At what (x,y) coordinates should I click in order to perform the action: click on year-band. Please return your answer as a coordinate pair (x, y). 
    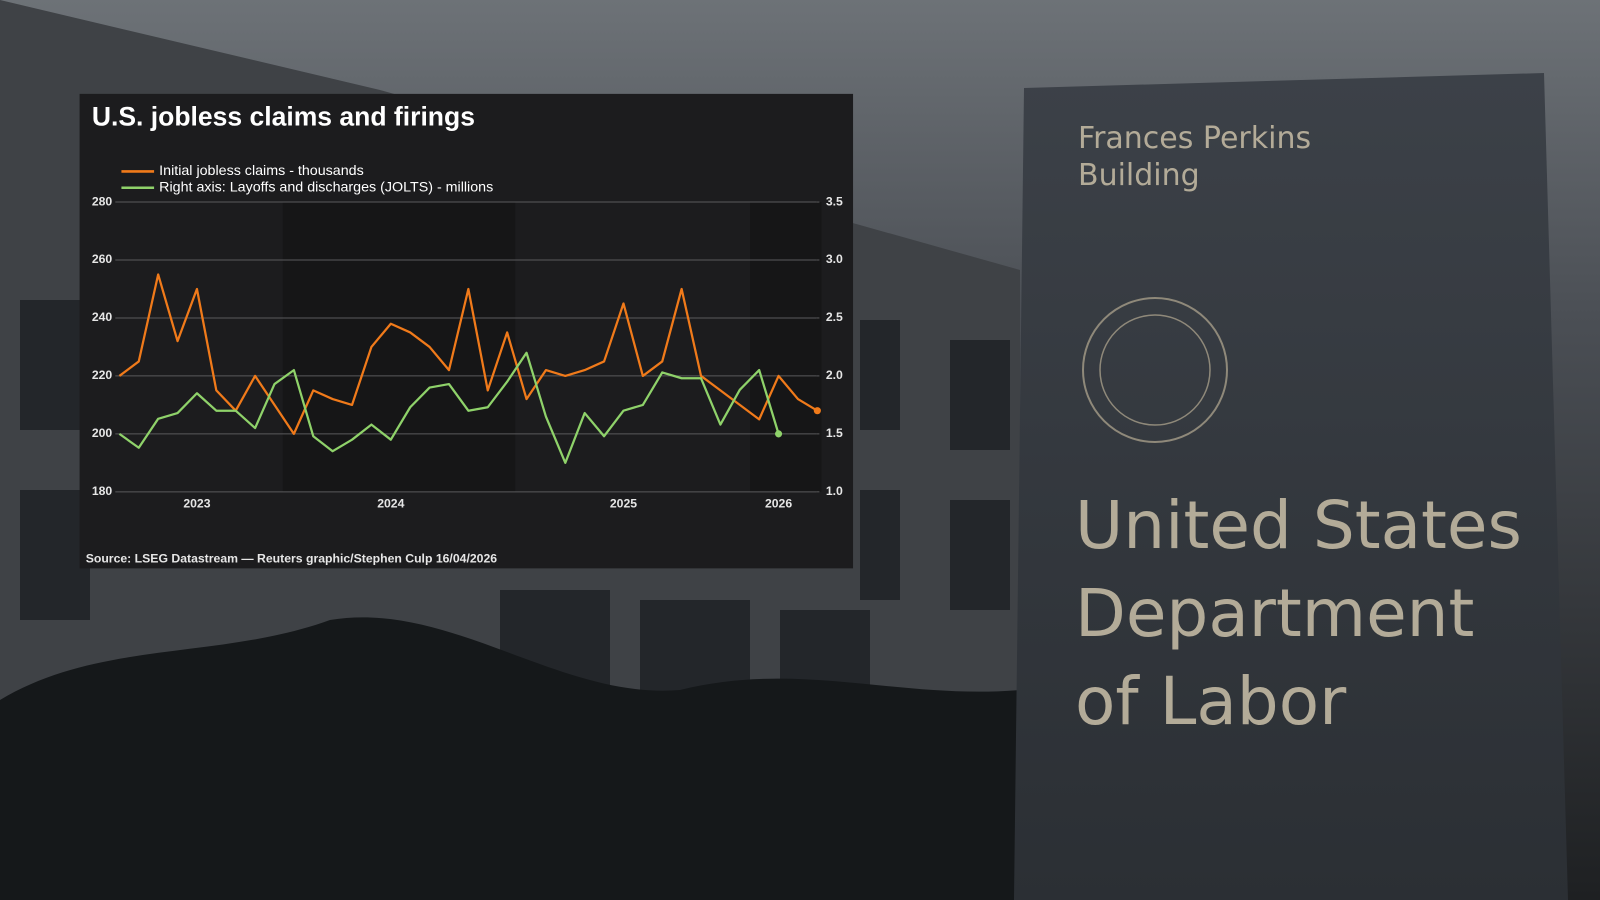
    Looking at the image, I should click on (785, 347).